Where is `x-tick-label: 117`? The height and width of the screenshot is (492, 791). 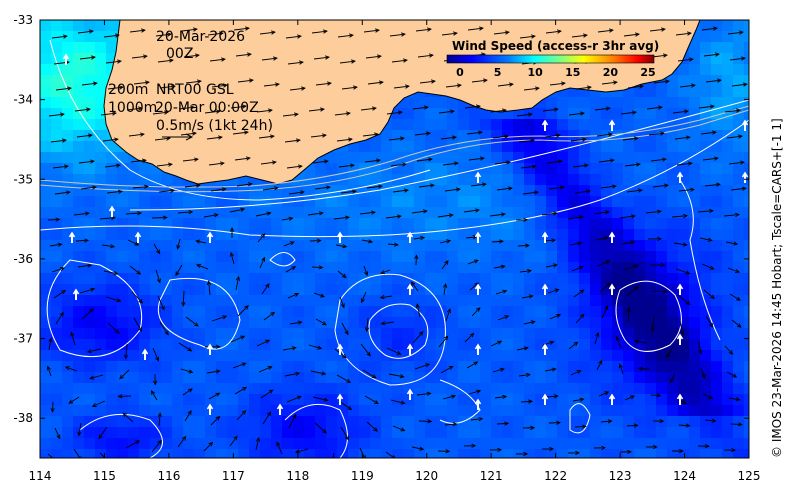 x-tick-label: 117 is located at coordinates (233, 476).